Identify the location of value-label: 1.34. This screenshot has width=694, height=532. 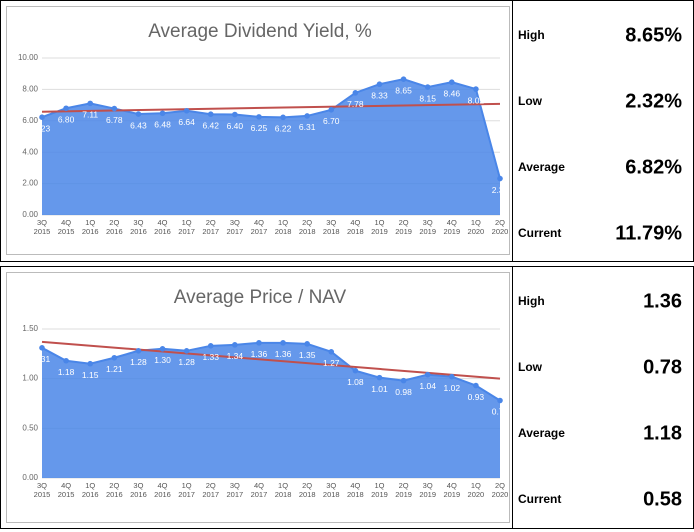
(235, 356).